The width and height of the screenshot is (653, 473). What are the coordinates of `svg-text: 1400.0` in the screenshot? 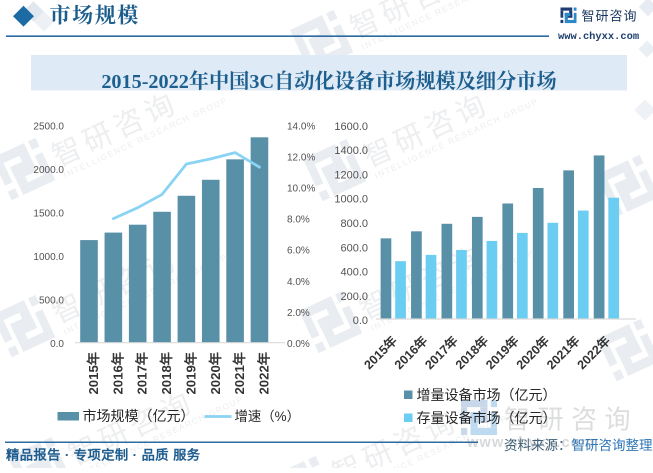 It's located at (351, 151).